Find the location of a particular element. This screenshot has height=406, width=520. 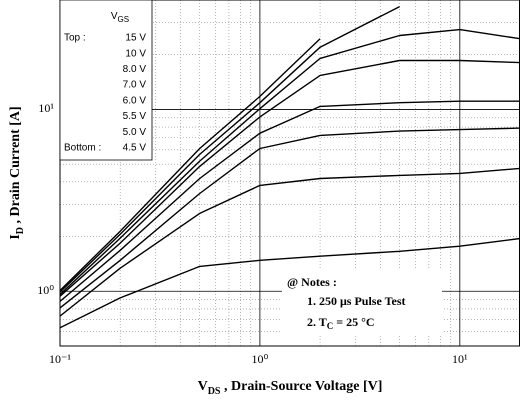

legend-entry: 5.5 V is located at coordinates (135, 116).